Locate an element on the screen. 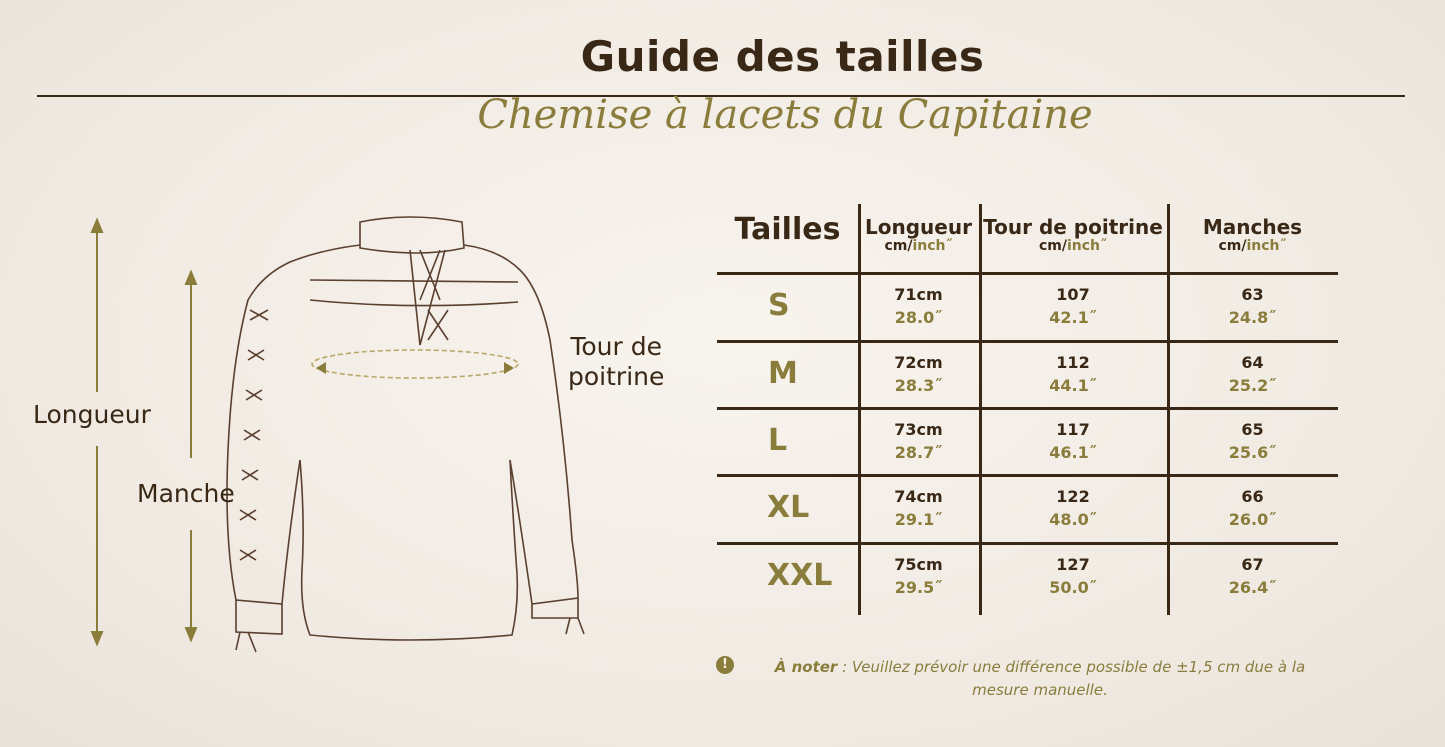 The width and height of the screenshot is (1445, 747). column-header: Manches cm/inch˝ is located at coordinates (1252, 235).